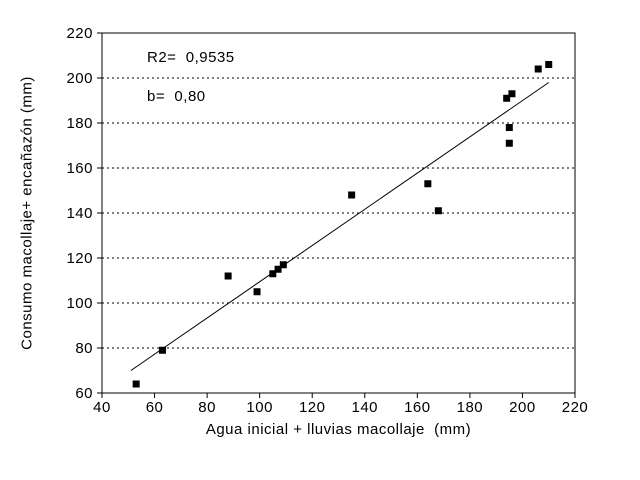 The width and height of the screenshot is (640, 480). Describe the element at coordinates (365, 407) in the screenshot. I see `x-tick-label: 140` at that location.